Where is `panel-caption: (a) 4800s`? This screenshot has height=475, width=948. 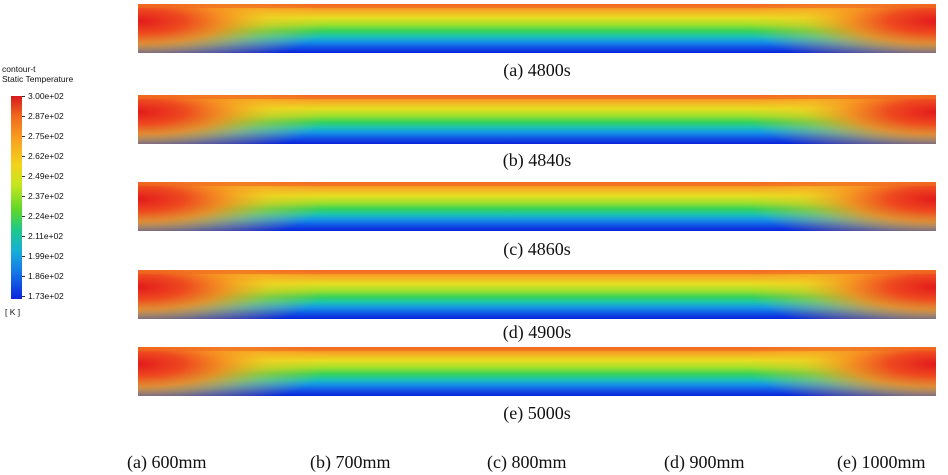 panel-caption: (a) 4800s is located at coordinates (537, 70).